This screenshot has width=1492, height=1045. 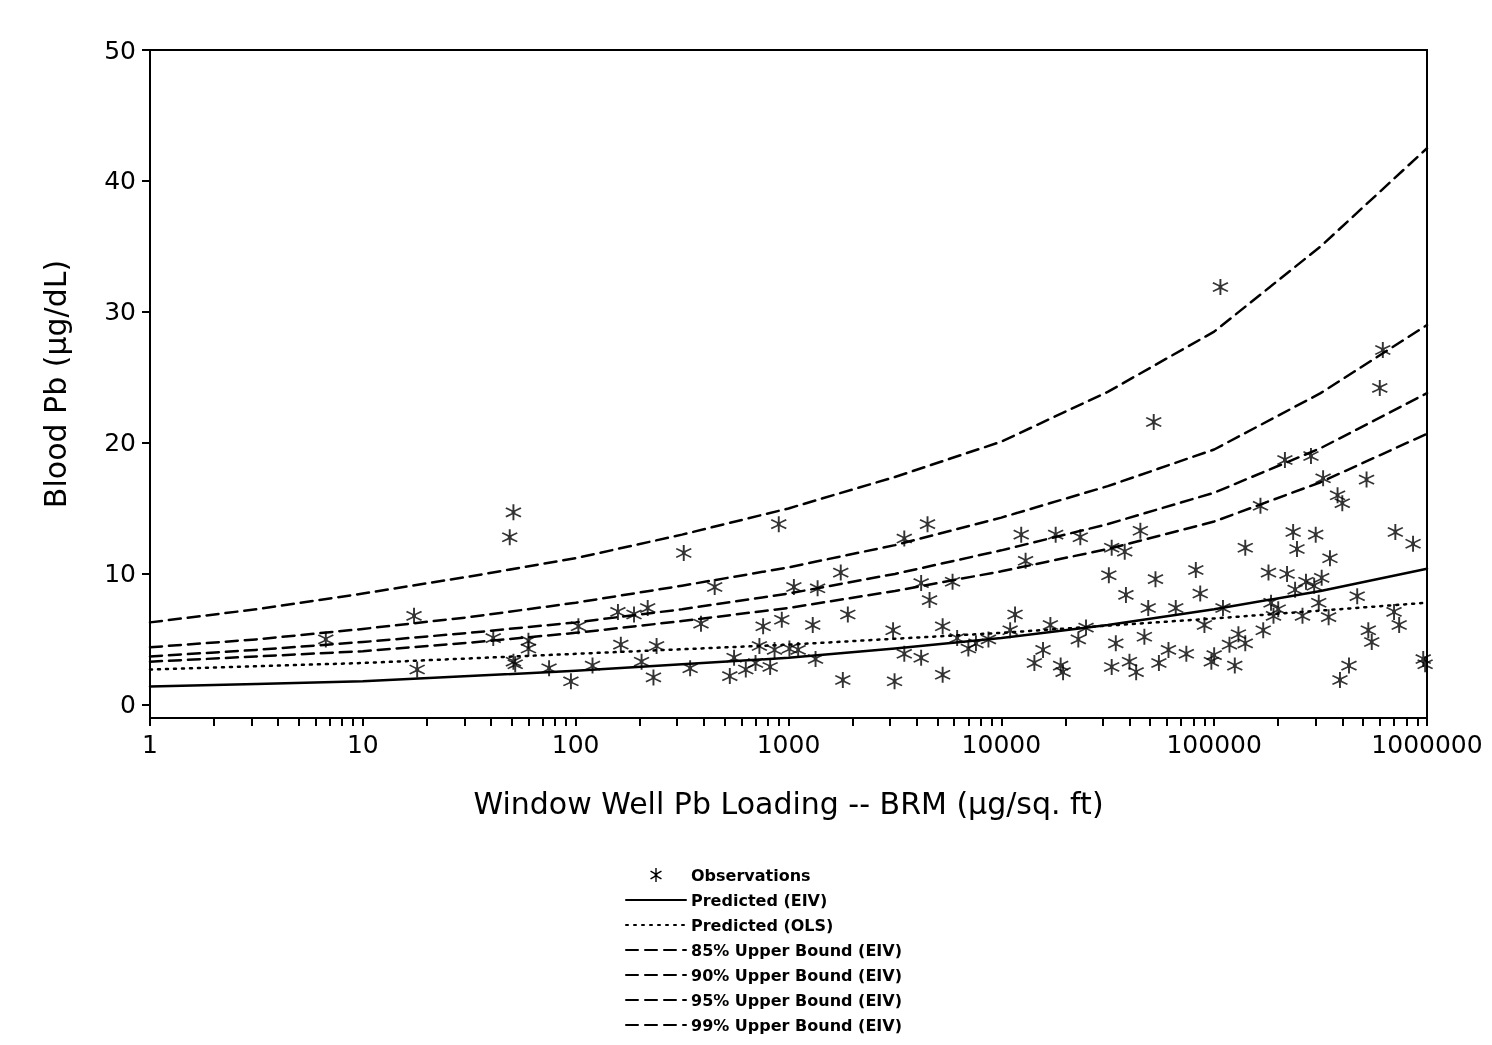 What do you see at coordinates (751, 875) in the screenshot?
I see `legend-label: Observations` at bounding box center [751, 875].